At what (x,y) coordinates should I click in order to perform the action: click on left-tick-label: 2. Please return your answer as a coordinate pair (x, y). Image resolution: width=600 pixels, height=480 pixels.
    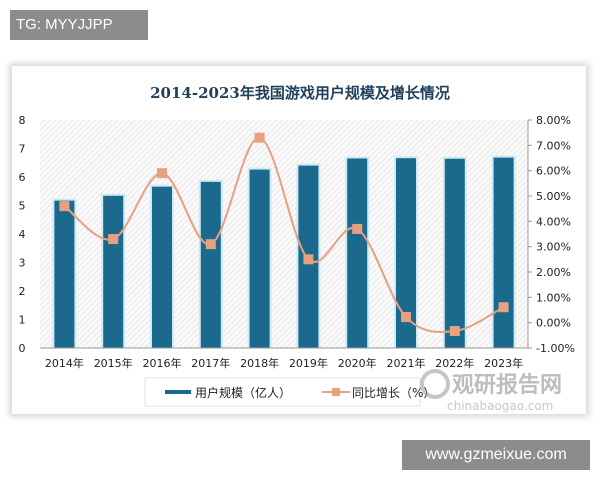
    Looking at the image, I should click on (22, 291).